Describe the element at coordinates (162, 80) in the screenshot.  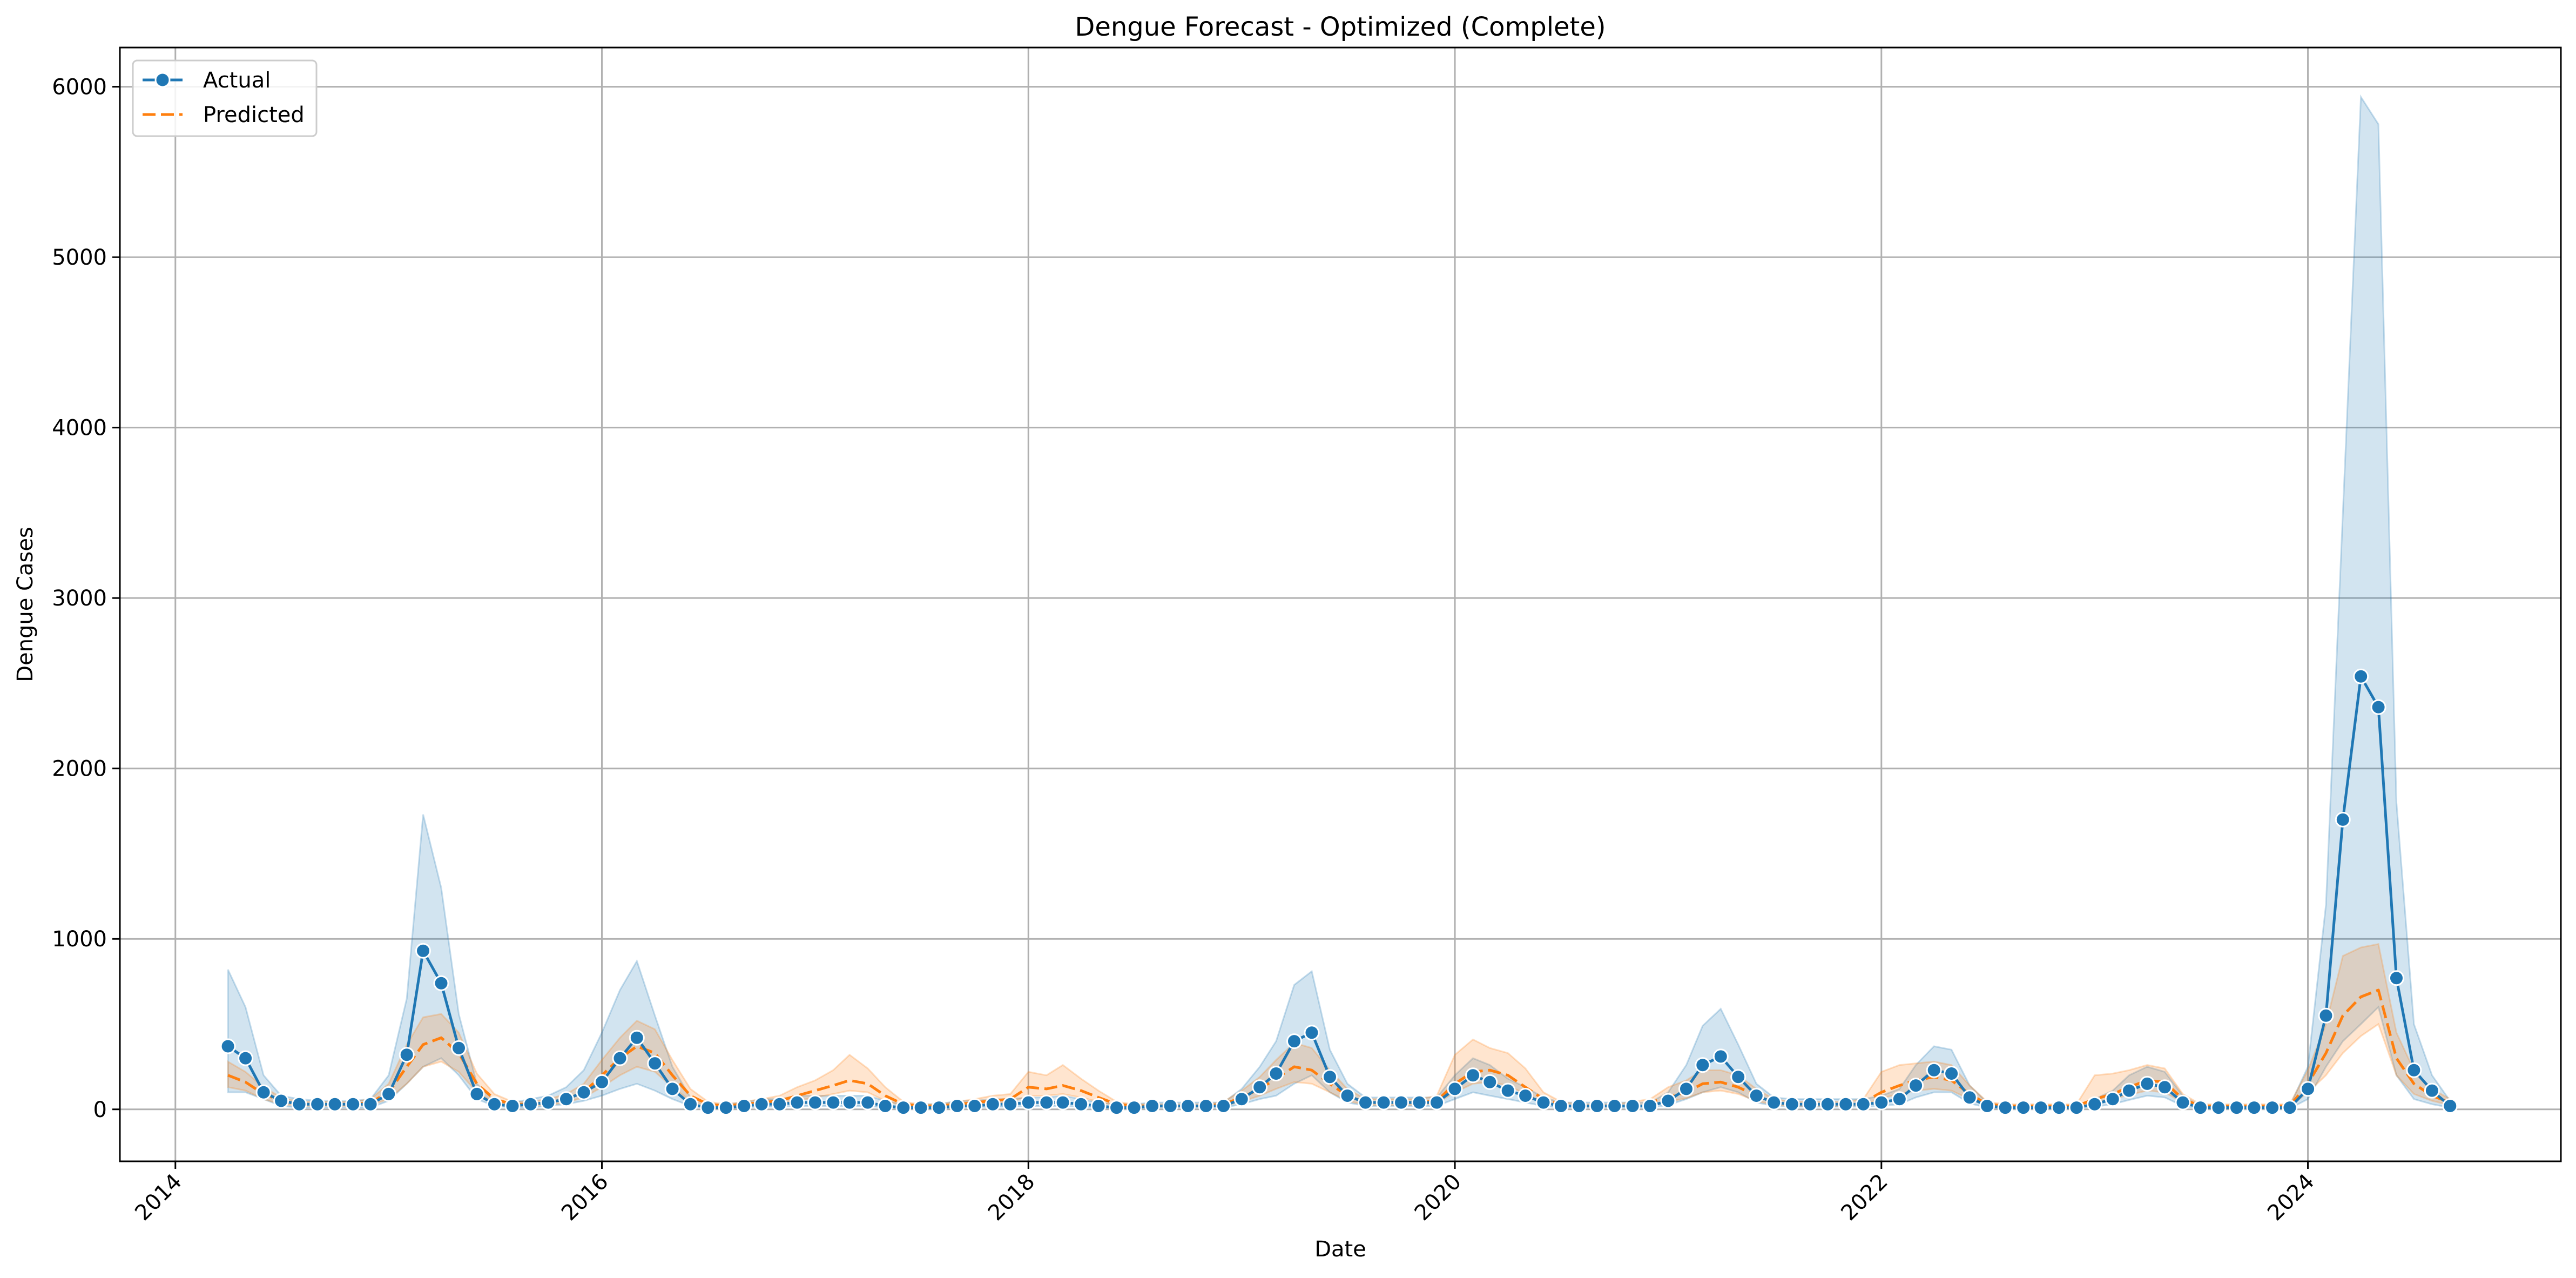
I see `legend-actual-marker` at that location.